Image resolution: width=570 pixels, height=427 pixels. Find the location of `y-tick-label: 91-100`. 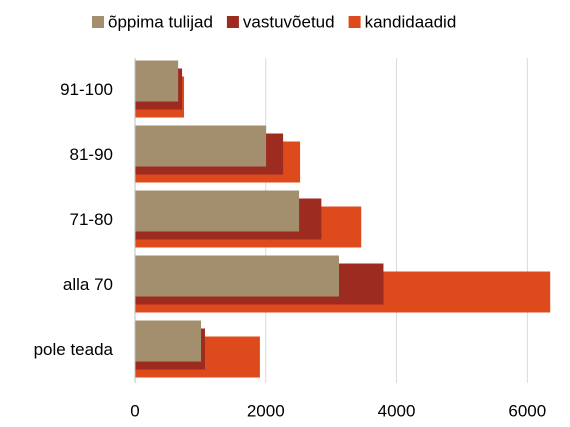

y-tick-label: 91-100 is located at coordinates (86, 89).